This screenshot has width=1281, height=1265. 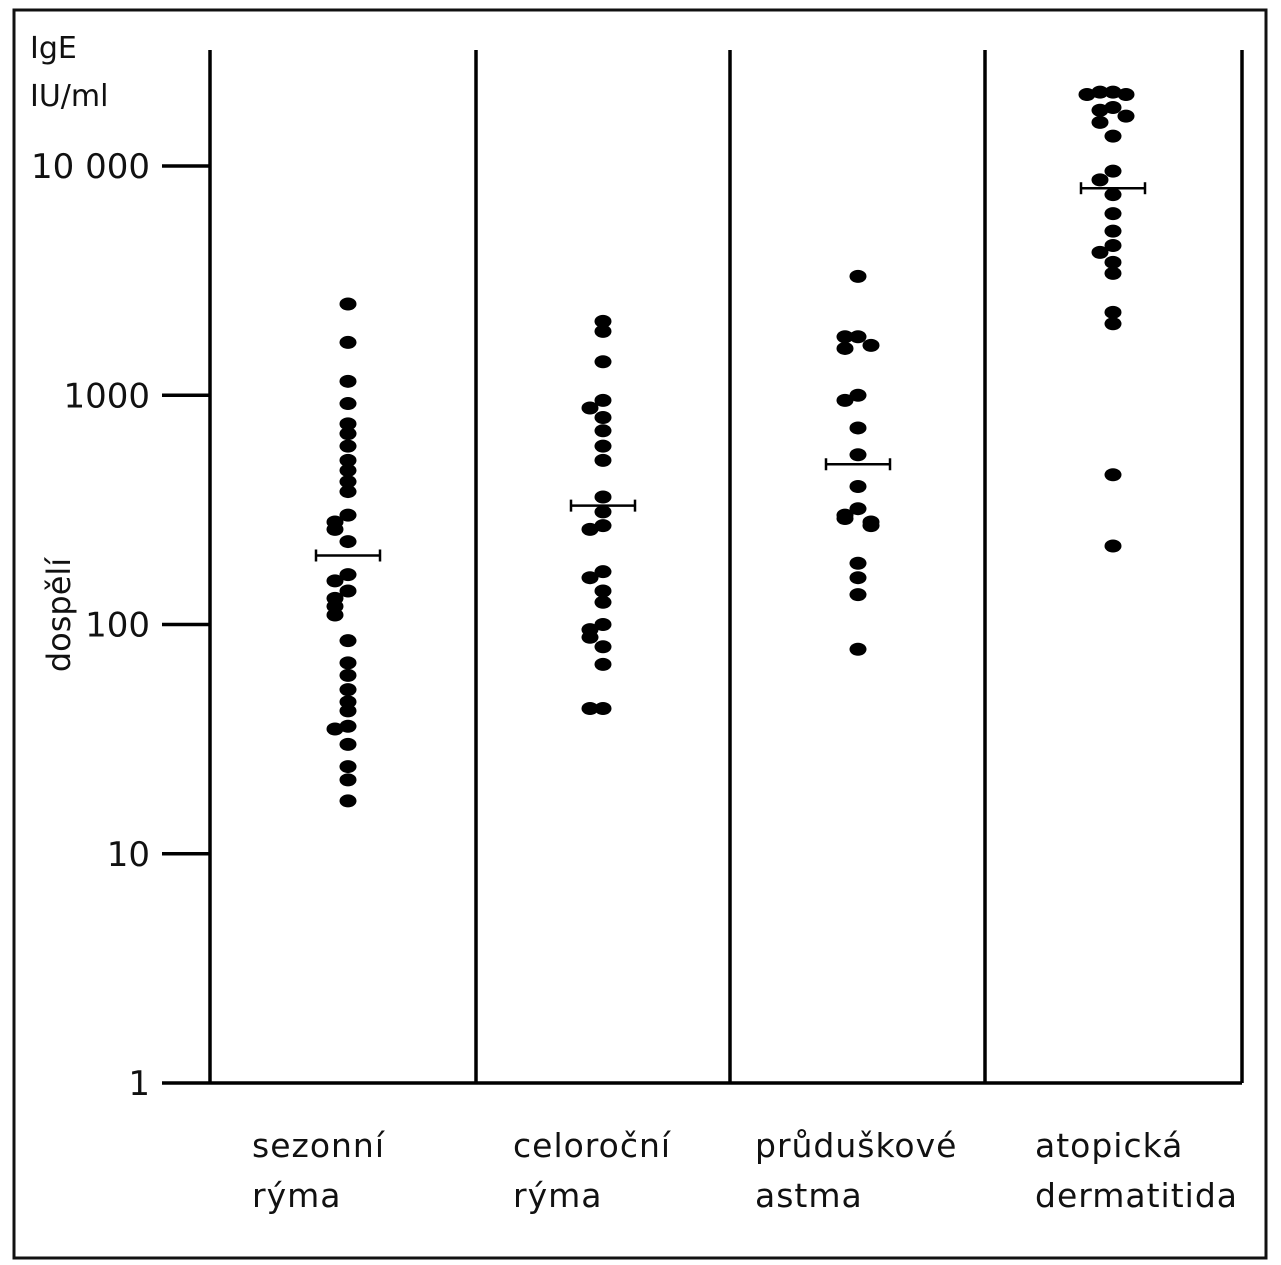 What do you see at coordinates (69, 72) in the screenshot?
I see `y-axis-unit-label: IgE IU/ml` at bounding box center [69, 72].